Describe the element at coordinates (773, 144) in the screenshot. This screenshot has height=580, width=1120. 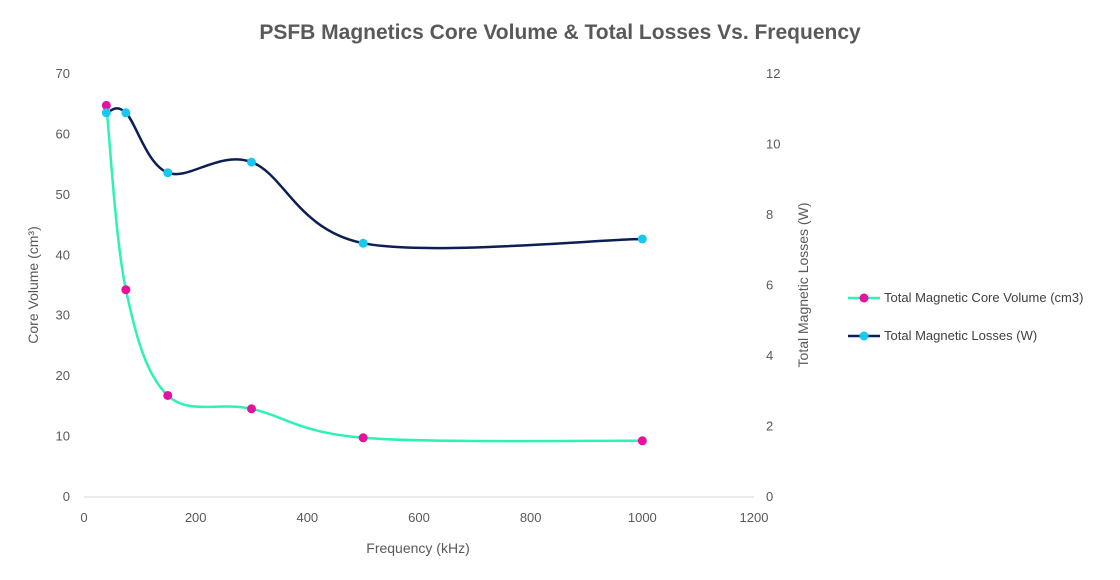
I see `y2-tick-label: 10` at that location.